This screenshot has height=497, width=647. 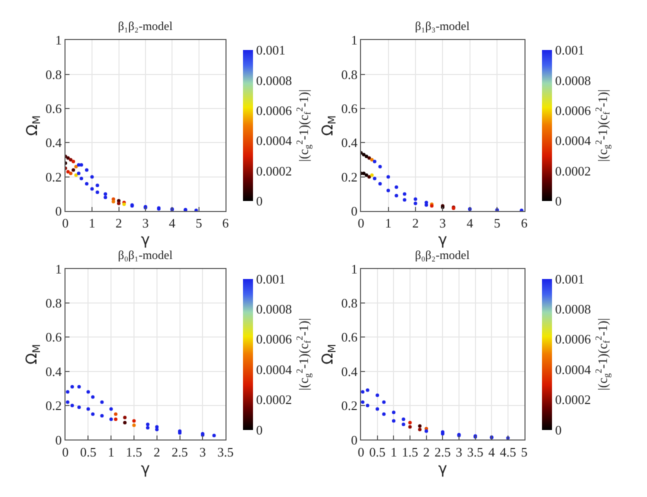 I want to click on chart-title: β₀β₁-model, so click(x=146, y=255).